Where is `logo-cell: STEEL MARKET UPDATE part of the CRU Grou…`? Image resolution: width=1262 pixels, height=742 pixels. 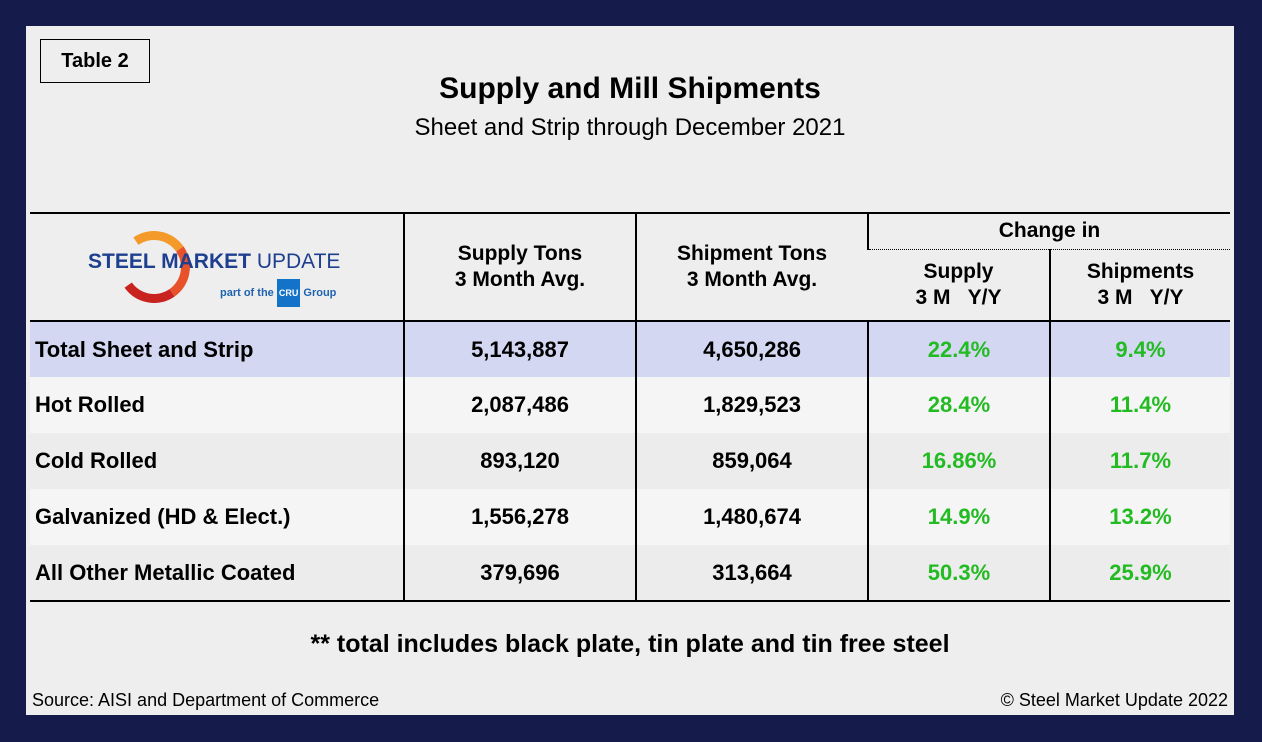 logo-cell: STEEL MARKET UPDATE part of the CRU Grou… is located at coordinates (217, 267).